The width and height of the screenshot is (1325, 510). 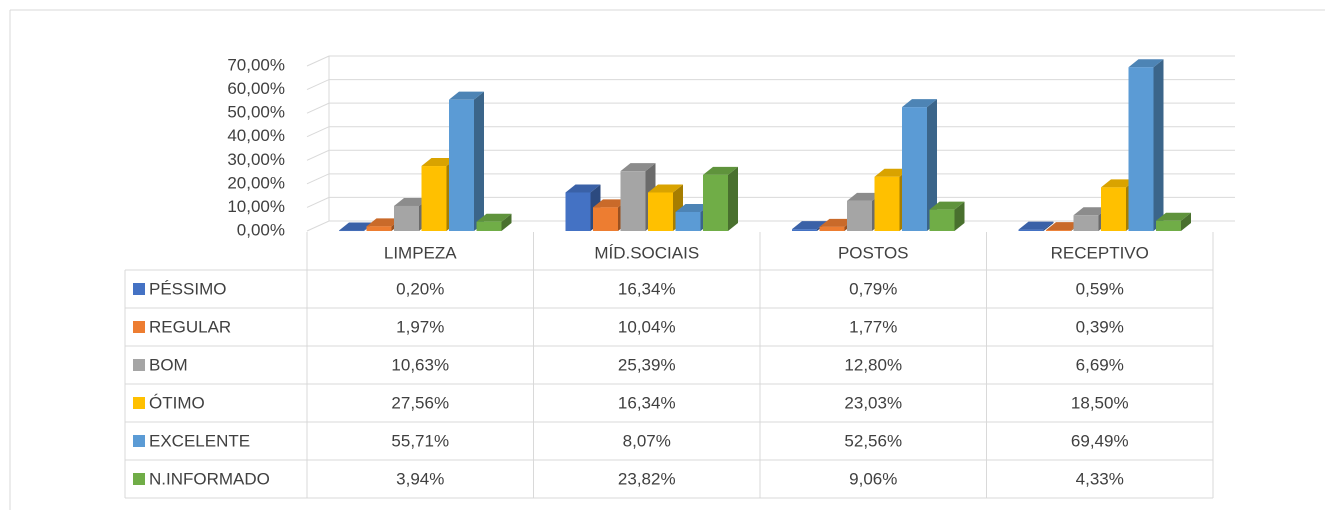 I want to click on y-tick-label: 30,00%, so click(x=256, y=159).